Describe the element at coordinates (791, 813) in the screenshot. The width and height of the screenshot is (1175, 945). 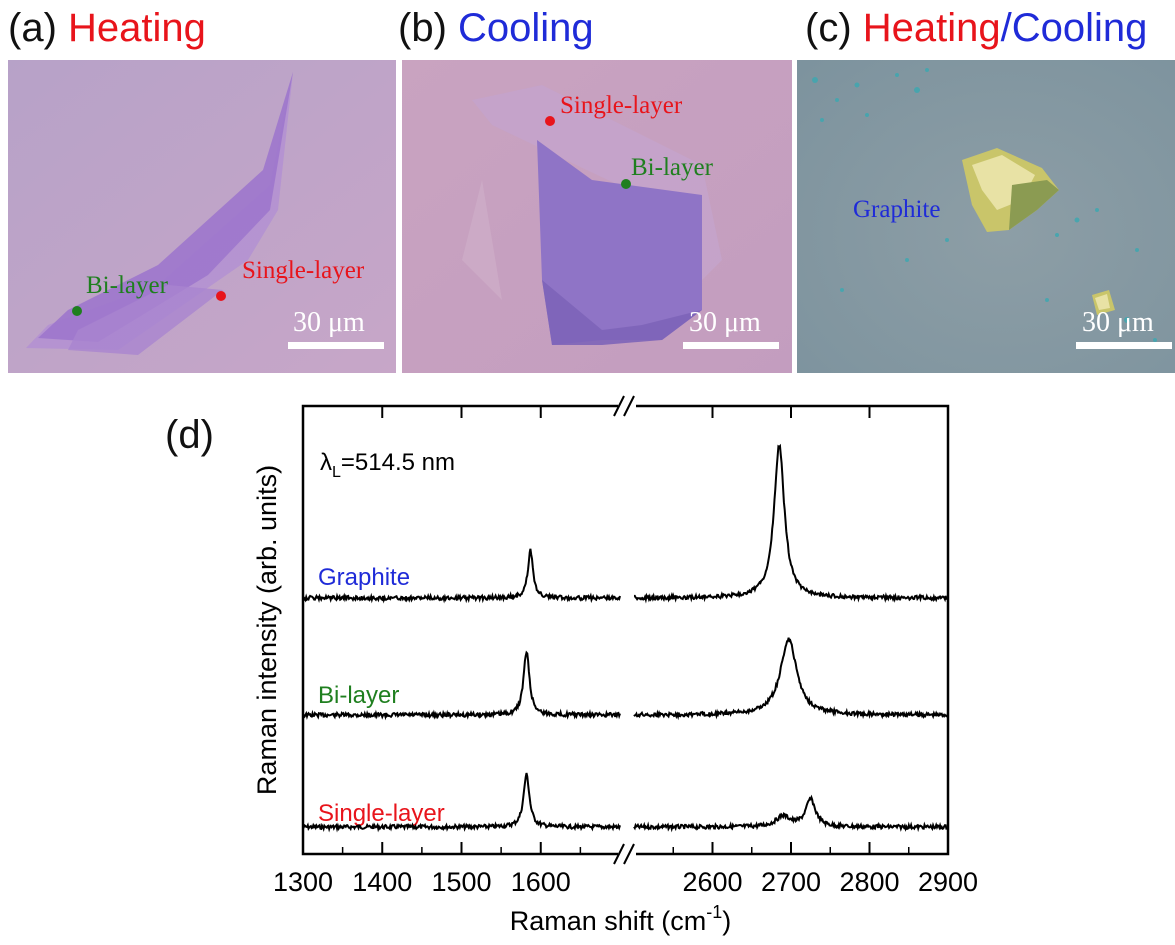
I see `spectrum-graphite-seg2` at that location.